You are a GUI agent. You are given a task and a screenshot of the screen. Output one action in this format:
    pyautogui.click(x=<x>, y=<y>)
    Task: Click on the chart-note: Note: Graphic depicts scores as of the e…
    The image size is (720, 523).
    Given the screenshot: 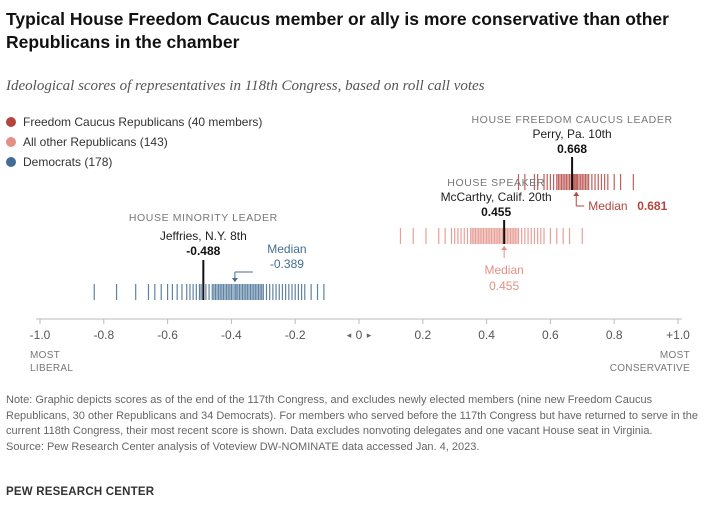 What is the action you would take?
    pyautogui.click(x=360, y=424)
    